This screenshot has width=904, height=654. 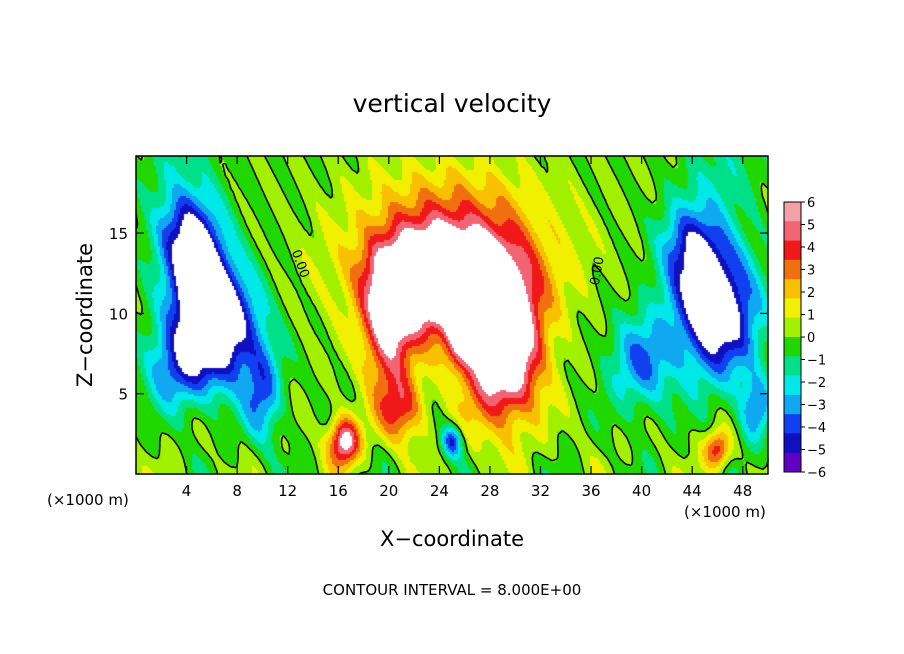 What do you see at coordinates (489, 491) in the screenshot?
I see `x-tick-label: 28` at bounding box center [489, 491].